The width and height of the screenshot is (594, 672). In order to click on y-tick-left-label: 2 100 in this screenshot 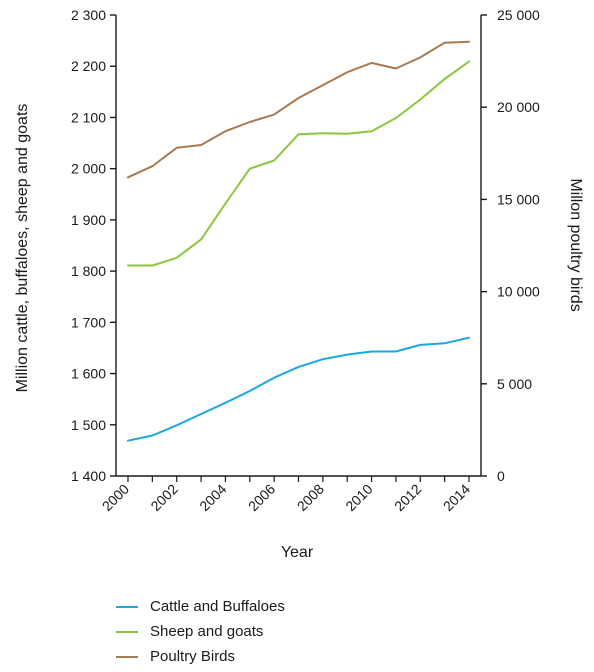, I will do `click(88, 117)`.